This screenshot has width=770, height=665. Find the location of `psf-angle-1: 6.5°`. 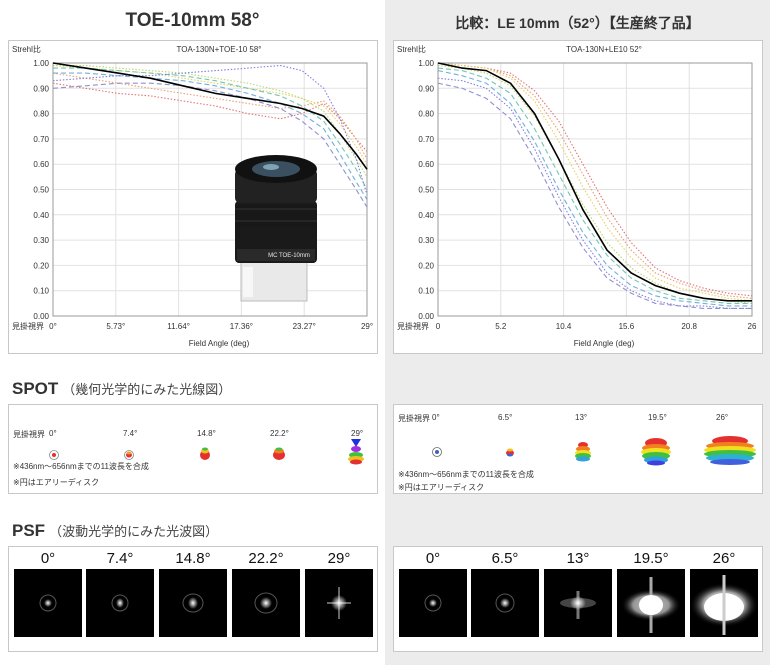

psf-angle-1: 6.5° is located at coordinates (505, 558).